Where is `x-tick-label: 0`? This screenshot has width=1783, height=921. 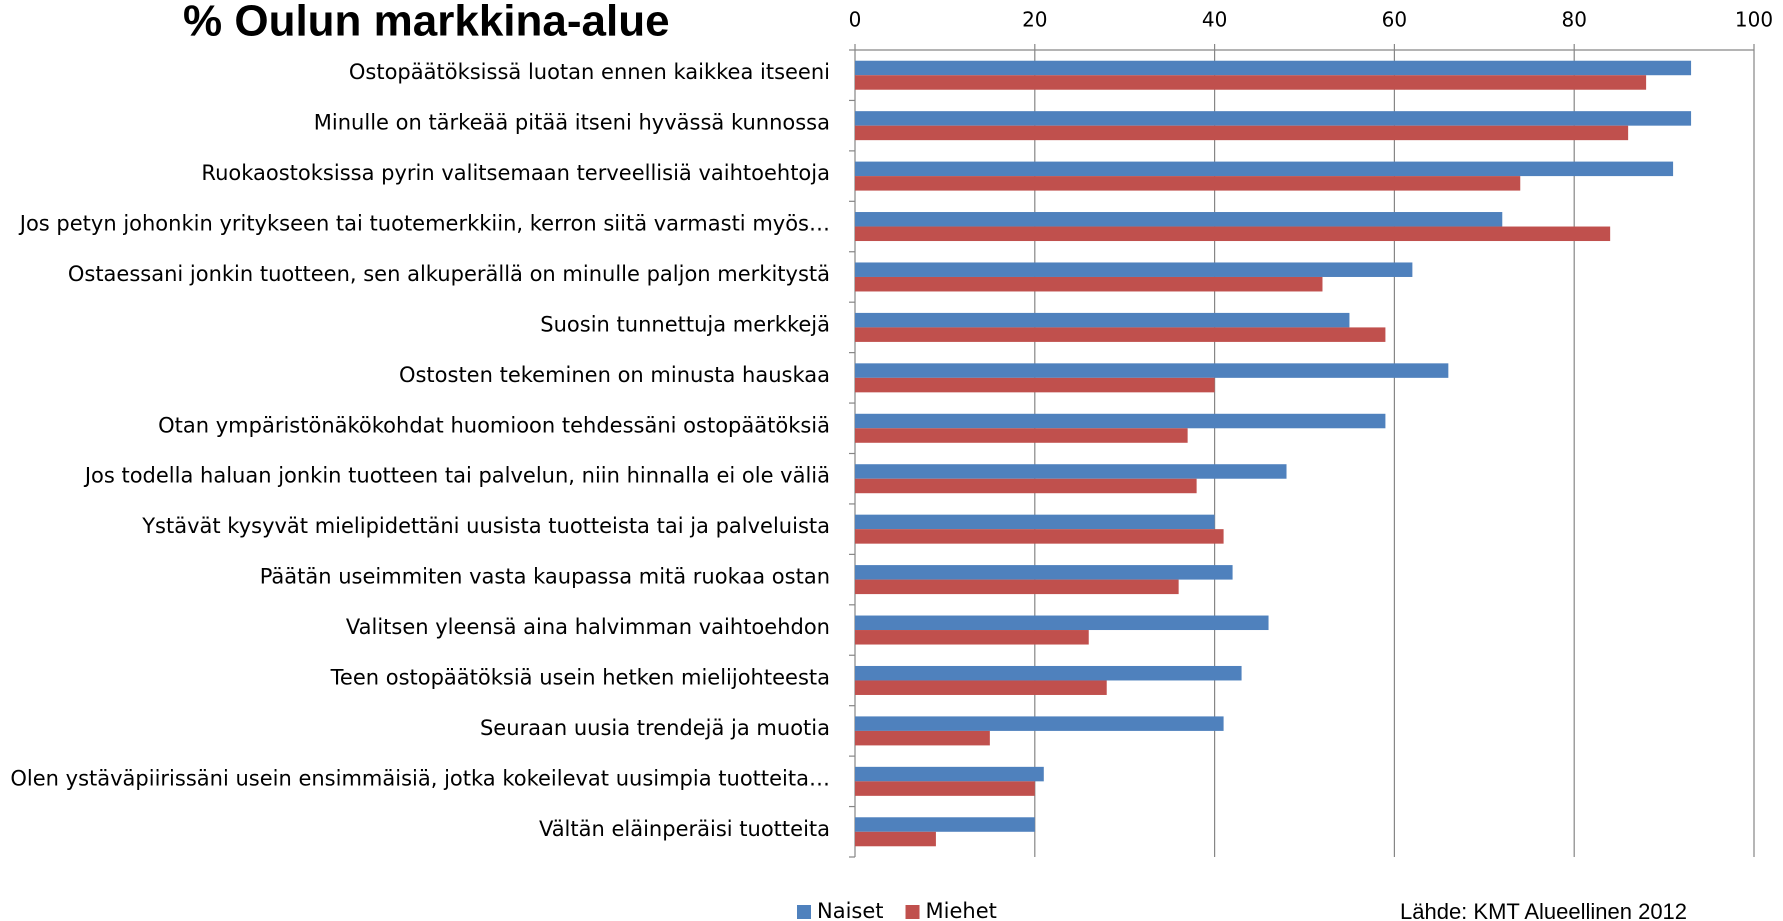
x-tick-label: 0 is located at coordinates (855, 20).